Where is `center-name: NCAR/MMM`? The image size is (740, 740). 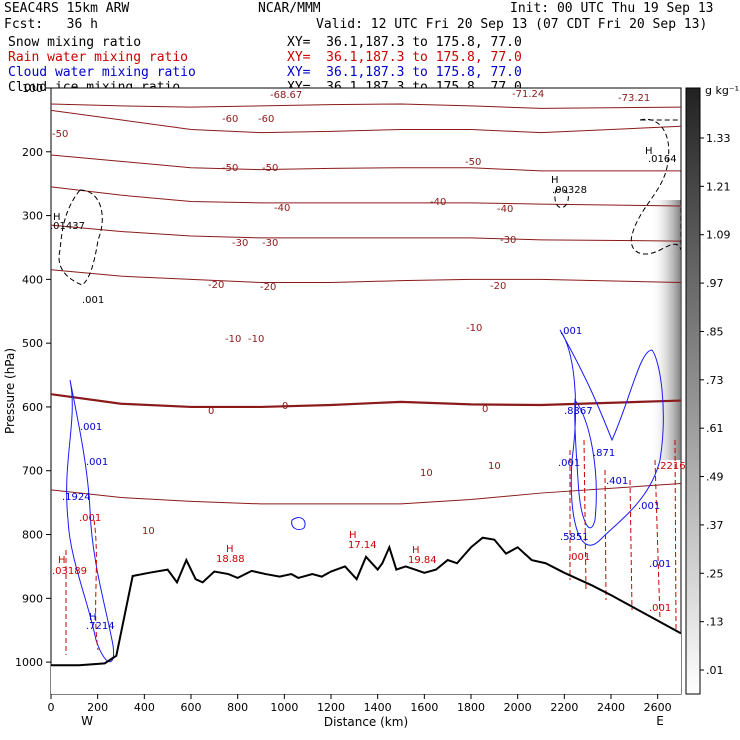
center-name: NCAR/MMM is located at coordinates (289, 8).